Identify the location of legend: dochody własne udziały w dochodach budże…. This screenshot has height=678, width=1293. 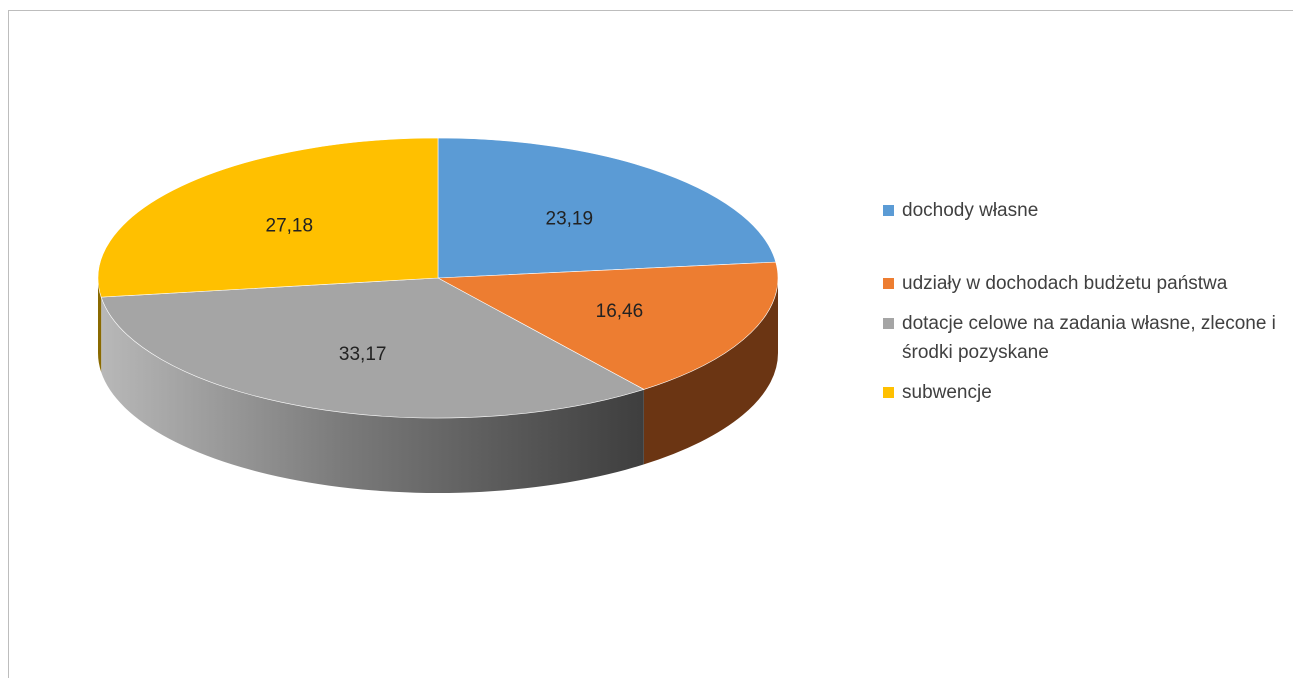
(1082, 301).